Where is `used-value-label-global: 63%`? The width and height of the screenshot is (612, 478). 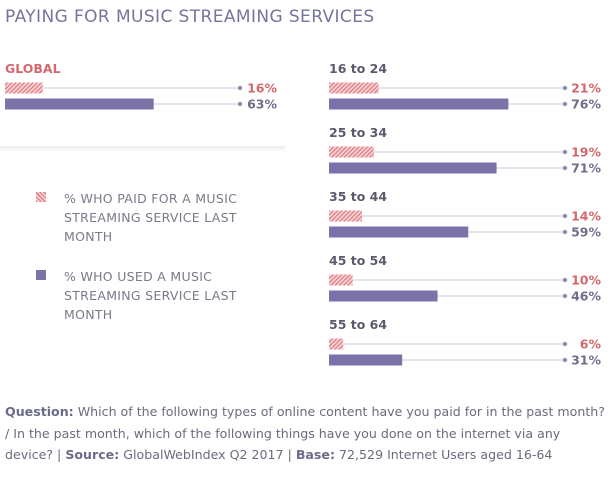 used-value-label-global: 63% is located at coordinates (262, 104).